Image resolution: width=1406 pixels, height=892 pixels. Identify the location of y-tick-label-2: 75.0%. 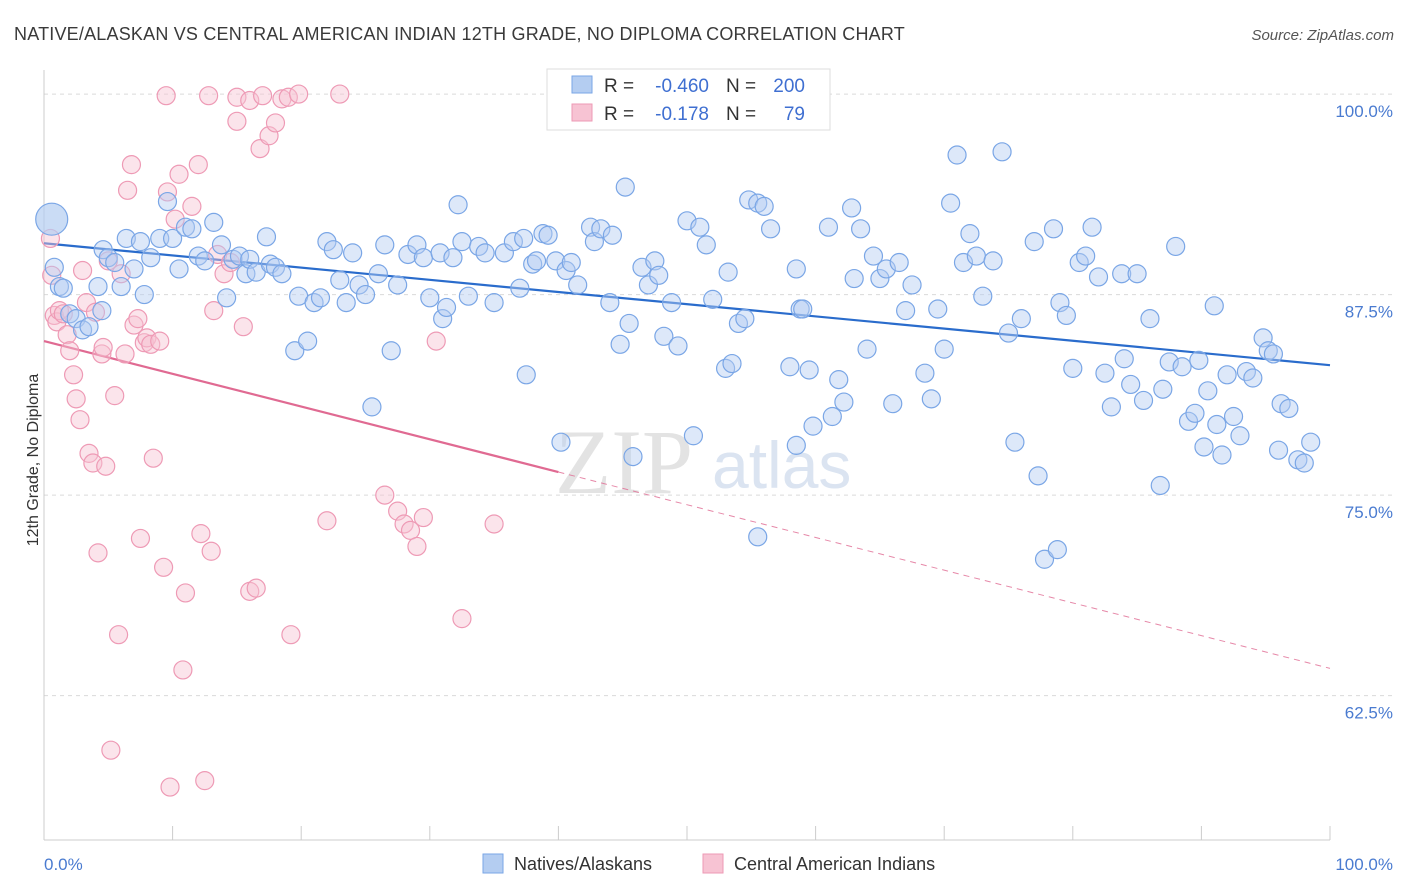
(1369, 512).